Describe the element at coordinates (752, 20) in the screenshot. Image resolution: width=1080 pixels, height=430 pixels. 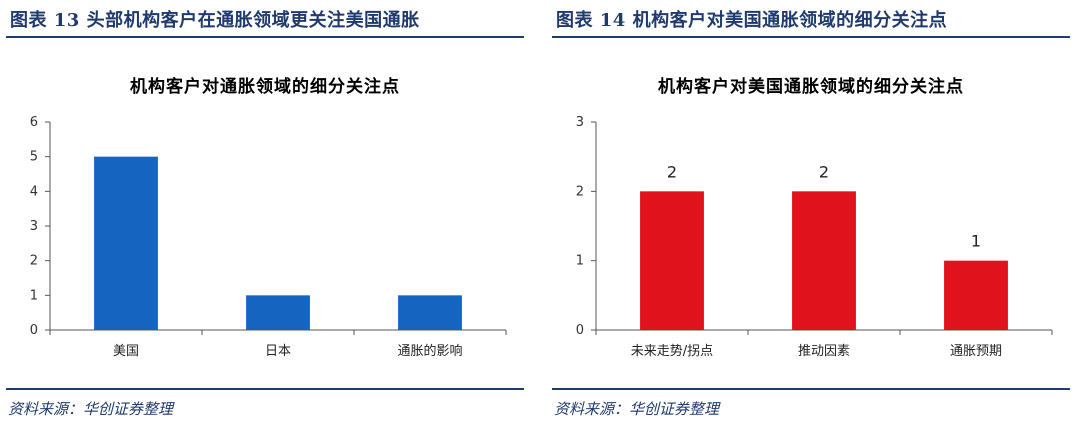
I see `figure-title: 图表 14 机构客户对美国通胀领域的细分关注点` at that location.